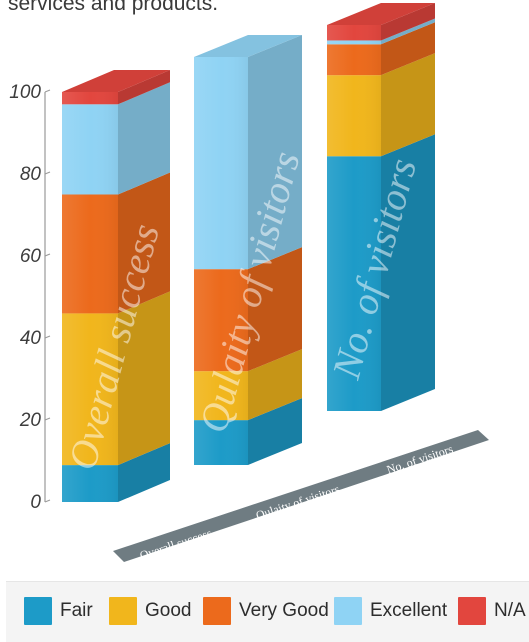 The image size is (529, 642). I want to click on bar-segment-overall-success-n-a-side, so click(144, 87).